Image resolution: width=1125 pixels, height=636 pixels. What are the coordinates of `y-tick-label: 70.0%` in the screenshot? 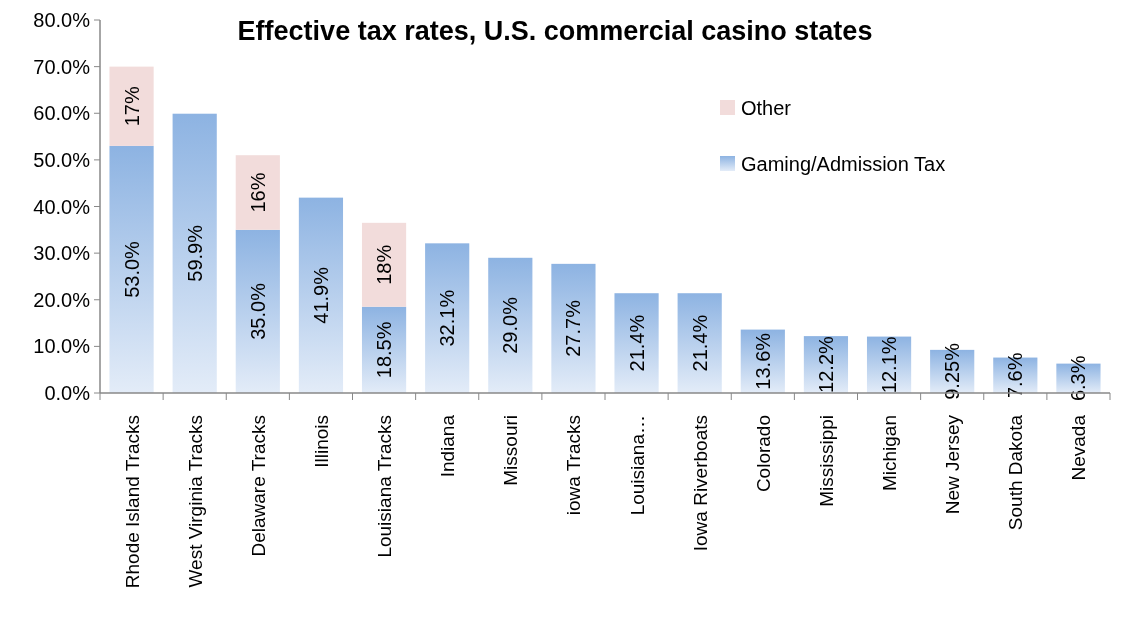 It's located at (62, 66).